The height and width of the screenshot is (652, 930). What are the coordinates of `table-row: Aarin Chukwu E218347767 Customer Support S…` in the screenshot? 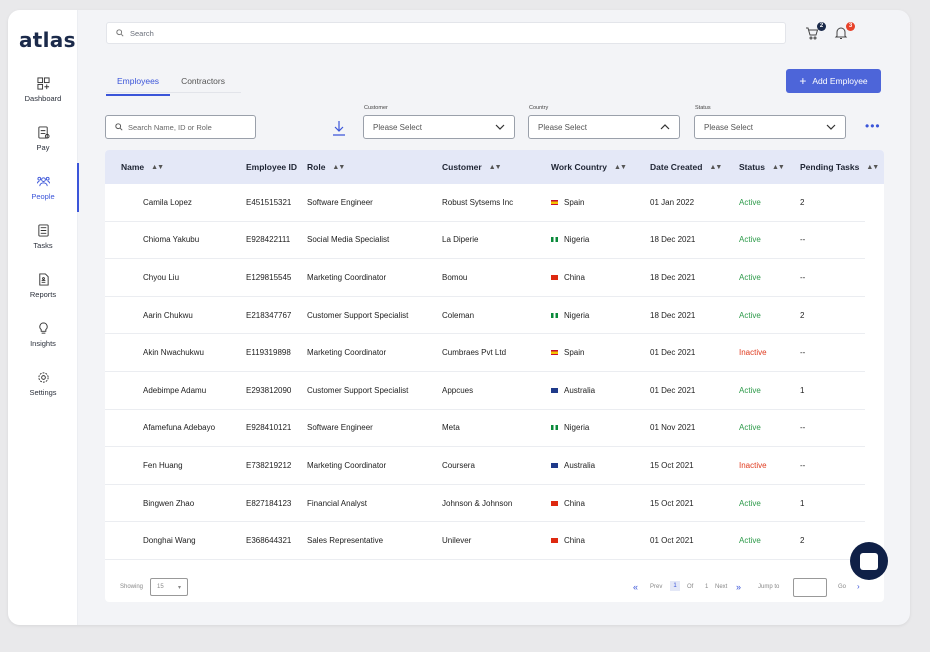 It's located at (485, 316).